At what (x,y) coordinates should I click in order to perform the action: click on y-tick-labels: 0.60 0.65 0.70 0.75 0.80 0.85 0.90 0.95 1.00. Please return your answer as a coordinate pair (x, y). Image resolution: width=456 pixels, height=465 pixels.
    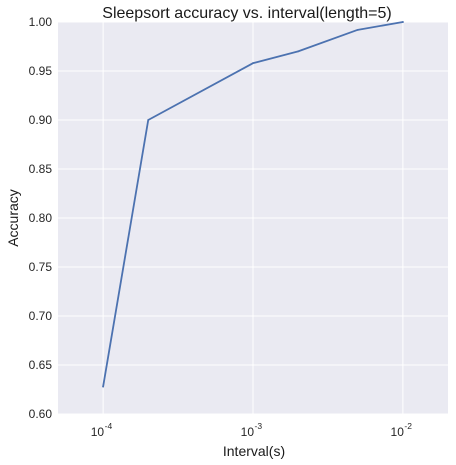
    Looking at the image, I should click on (41, 218).